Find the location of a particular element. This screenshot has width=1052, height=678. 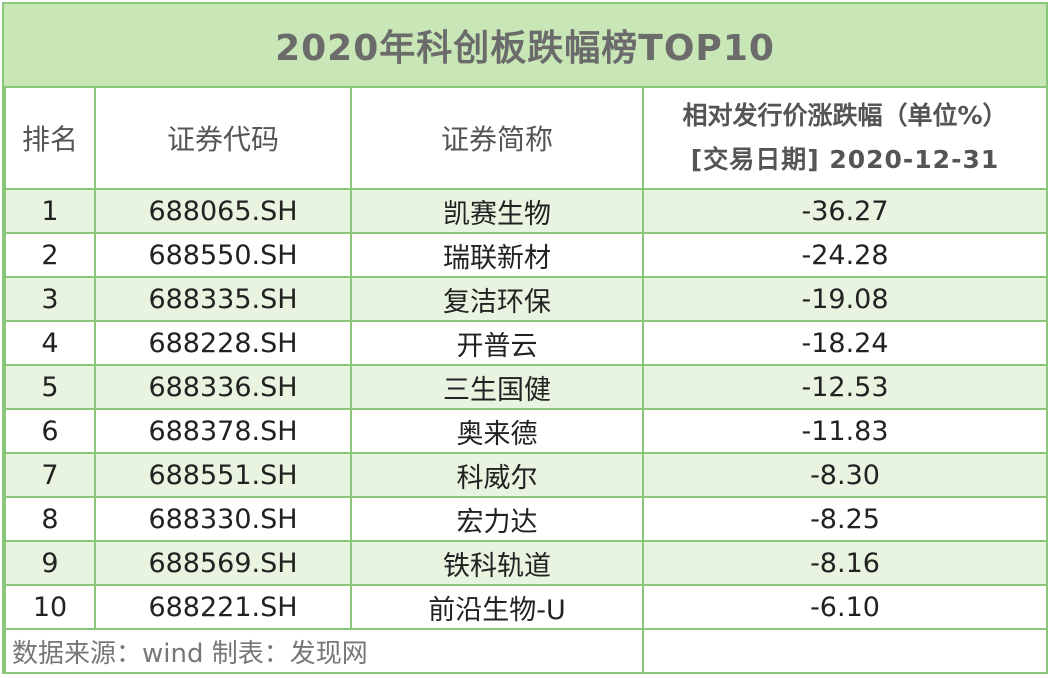

cell-change: -24.28 is located at coordinates (845, 255).